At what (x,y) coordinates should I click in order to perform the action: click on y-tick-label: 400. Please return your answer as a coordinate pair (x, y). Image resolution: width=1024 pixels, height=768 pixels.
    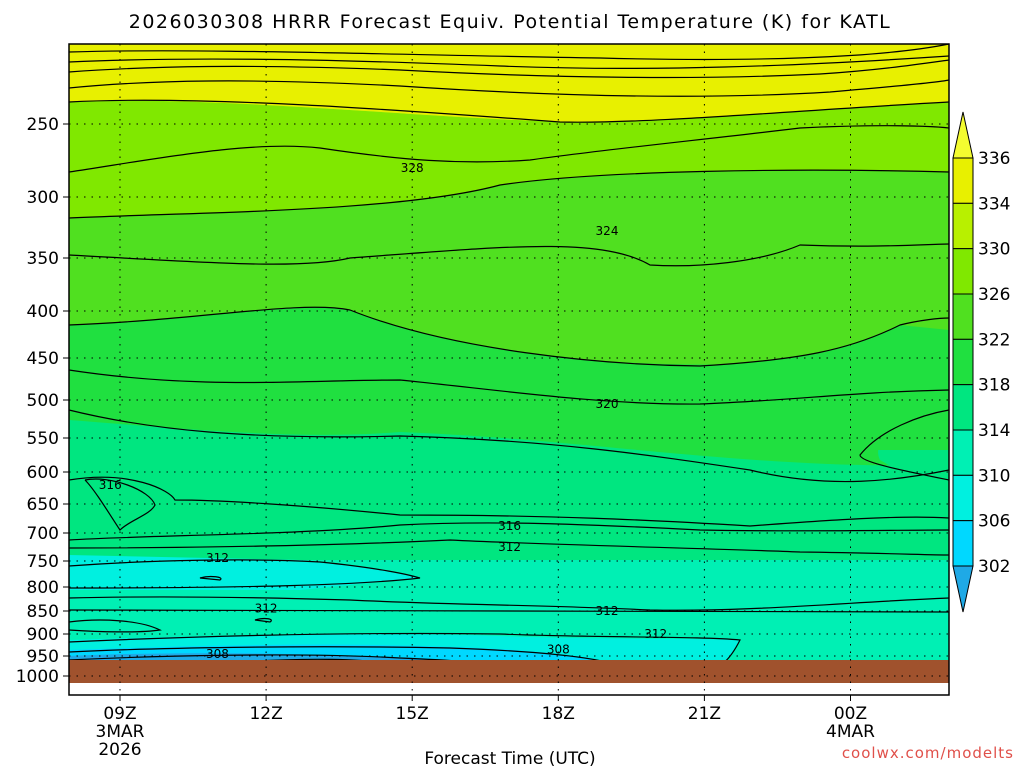
    Looking at the image, I should click on (43, 312).